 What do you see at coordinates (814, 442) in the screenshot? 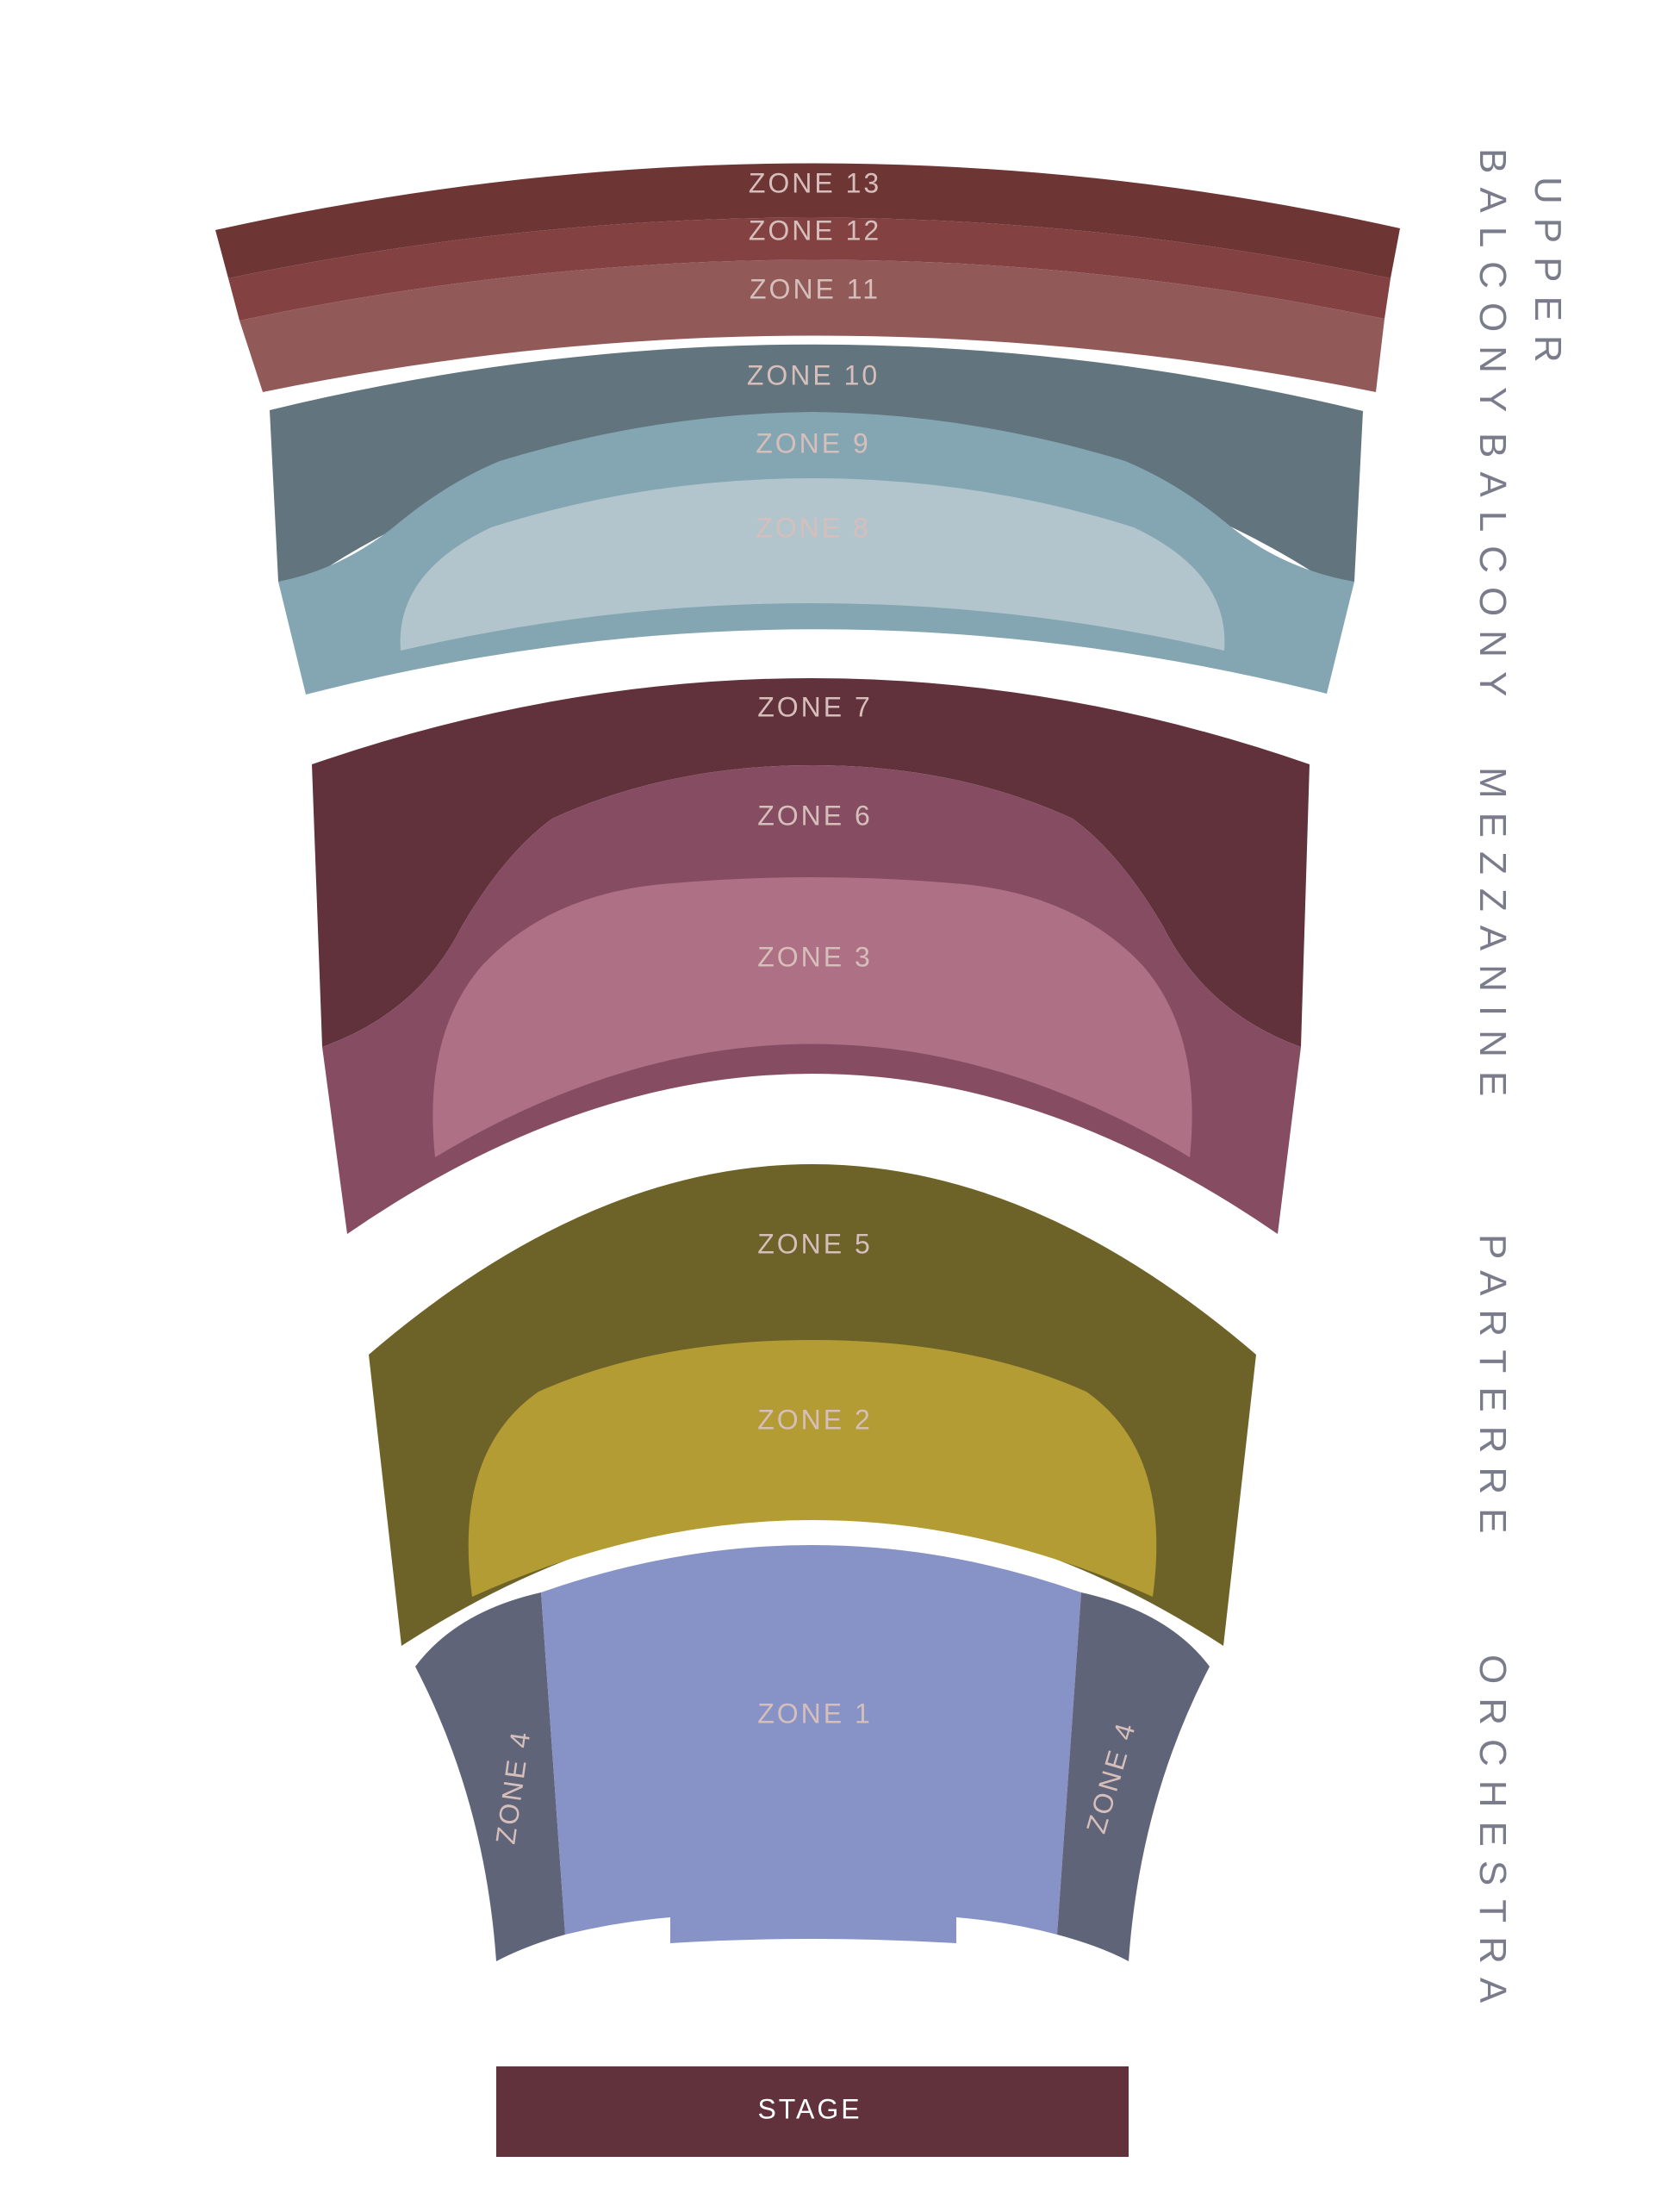
I see `zone-9-label: ZONE 9` at bounding box center [814, 442].